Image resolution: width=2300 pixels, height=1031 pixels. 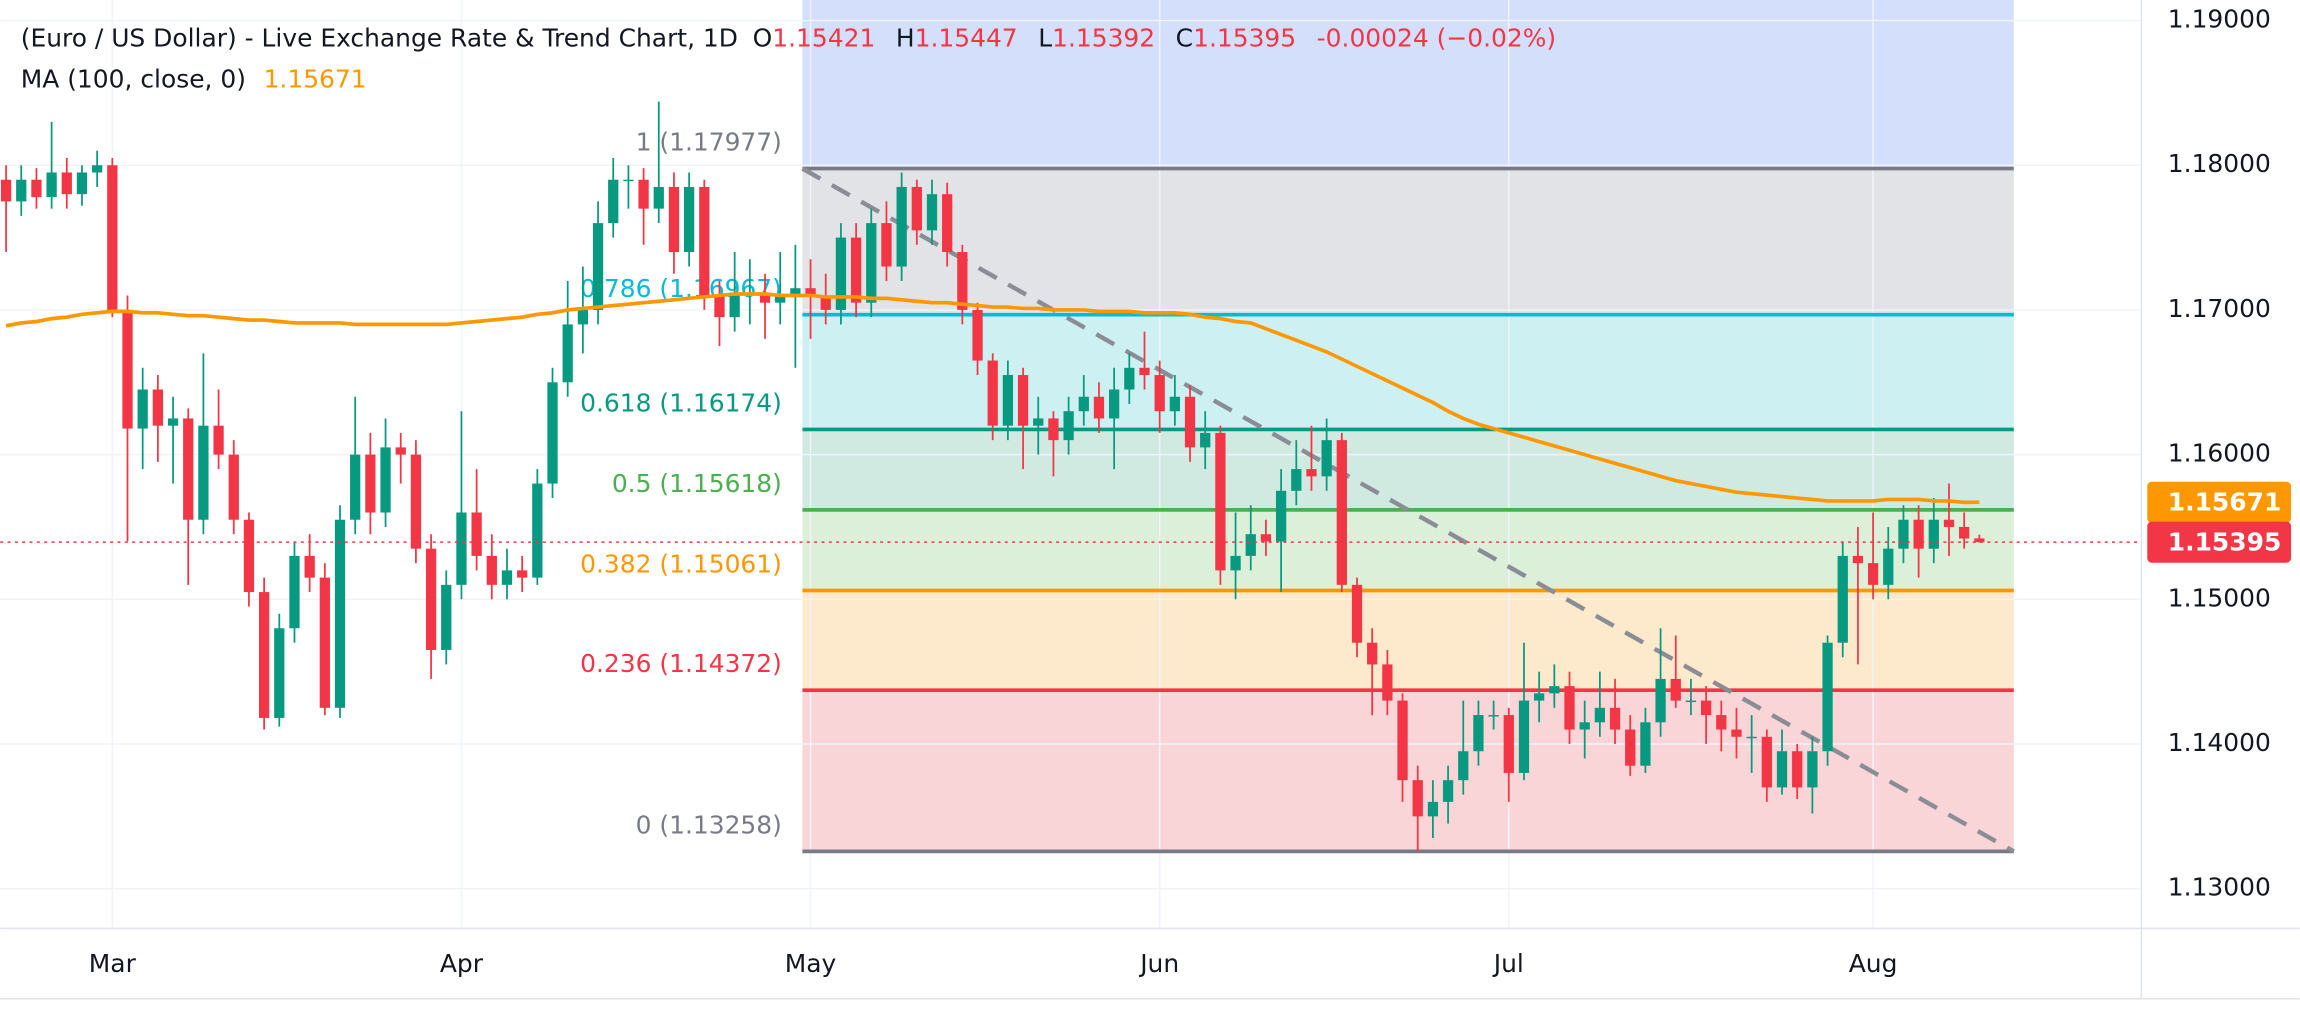 What do you see at coordinates (709, 142) in the screenshot?
I see `fib-level-label: 1 (1.17977)` at bounding box center [709, 142].